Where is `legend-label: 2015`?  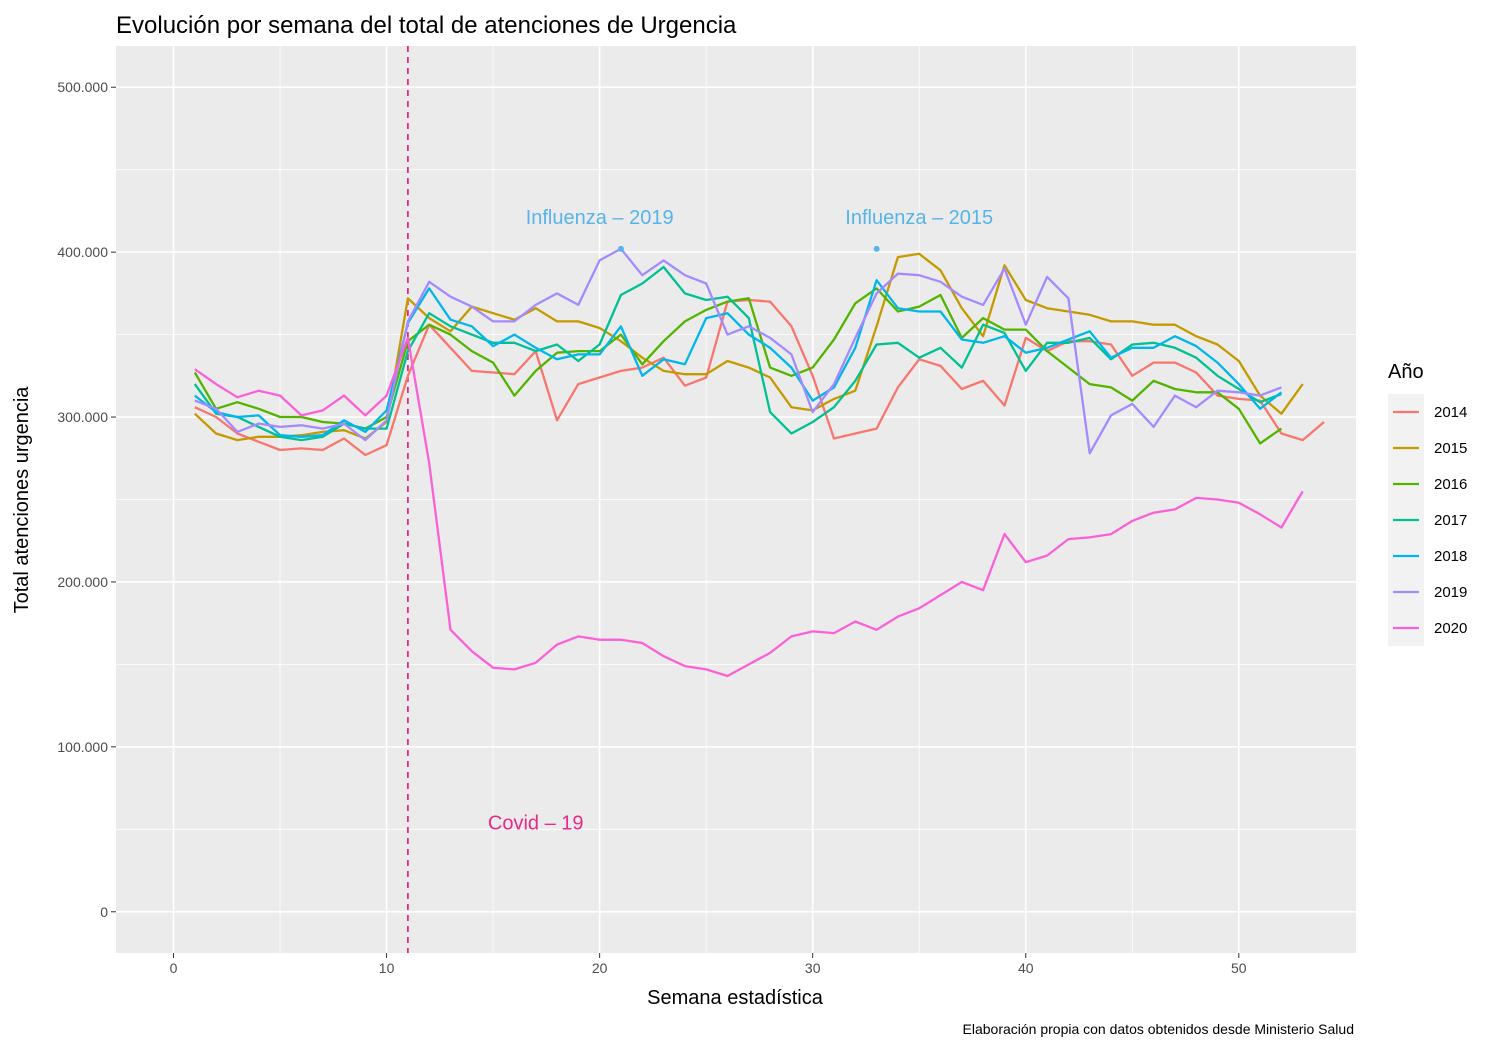 legend-label: 2015 is located at coordinates (1450, 448).